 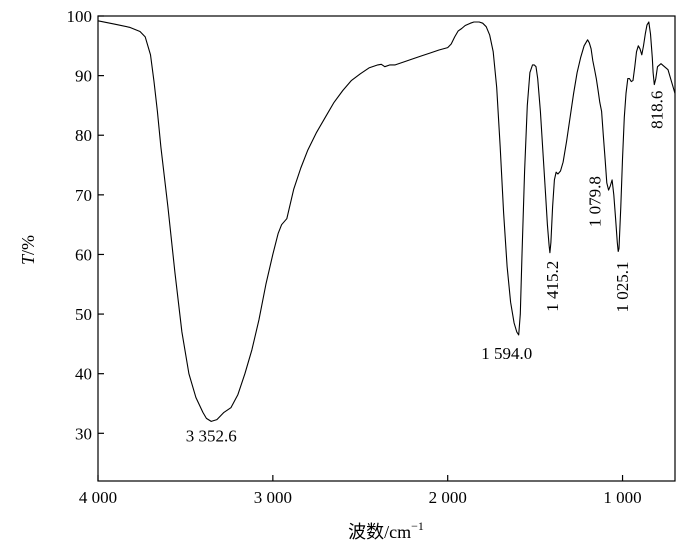 What do you see at coordinates (83, 135) in the screenshot?
I see `y-tick-label: 80` at bounding box center [83, 135].